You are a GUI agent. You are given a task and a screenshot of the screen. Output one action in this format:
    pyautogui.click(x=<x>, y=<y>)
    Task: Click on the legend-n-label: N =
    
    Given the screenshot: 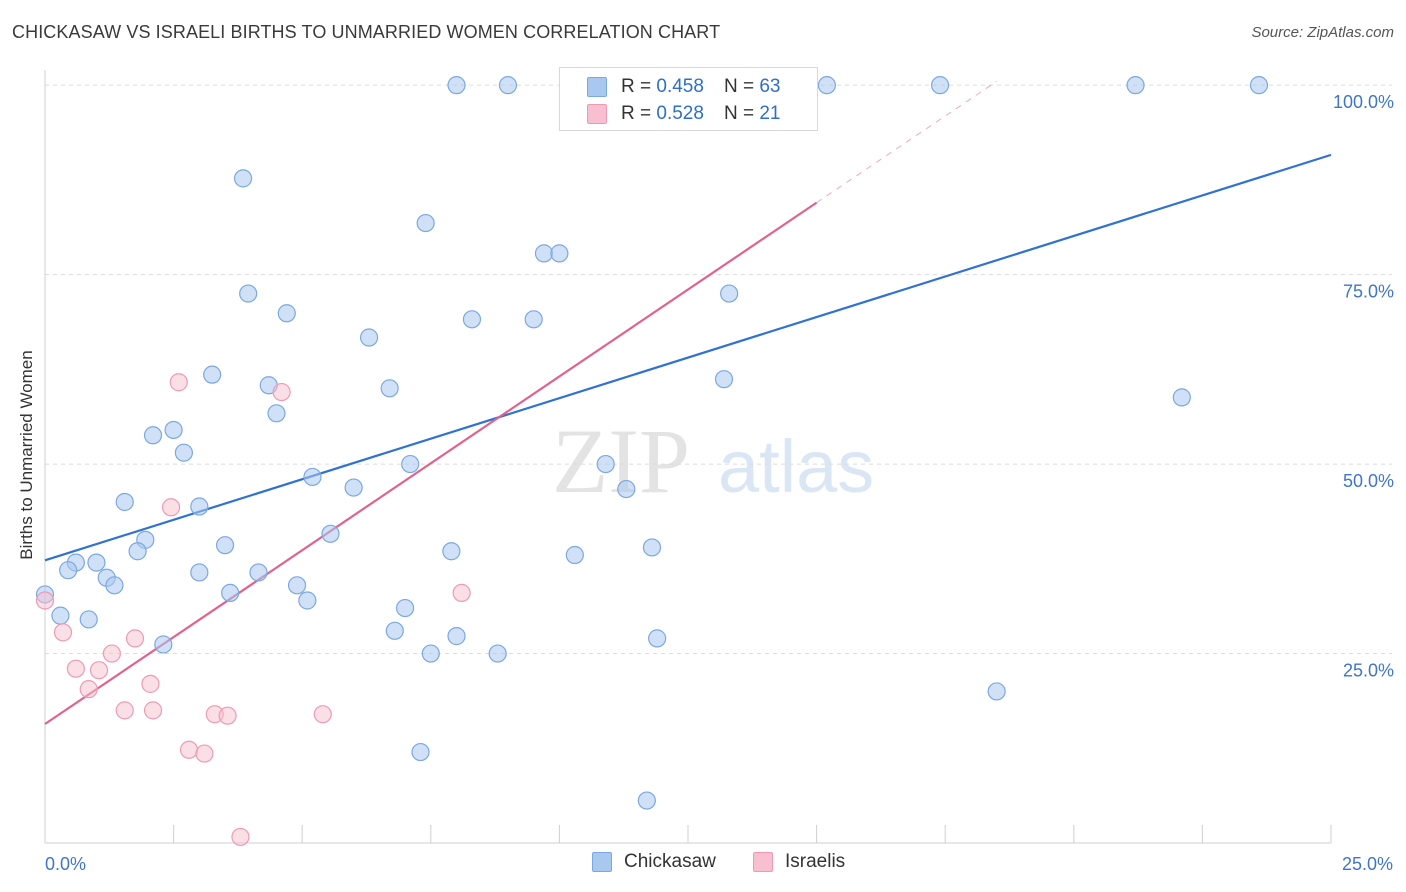 What is the action you would take?
    pyautogui.click(x=739, y=113)
    